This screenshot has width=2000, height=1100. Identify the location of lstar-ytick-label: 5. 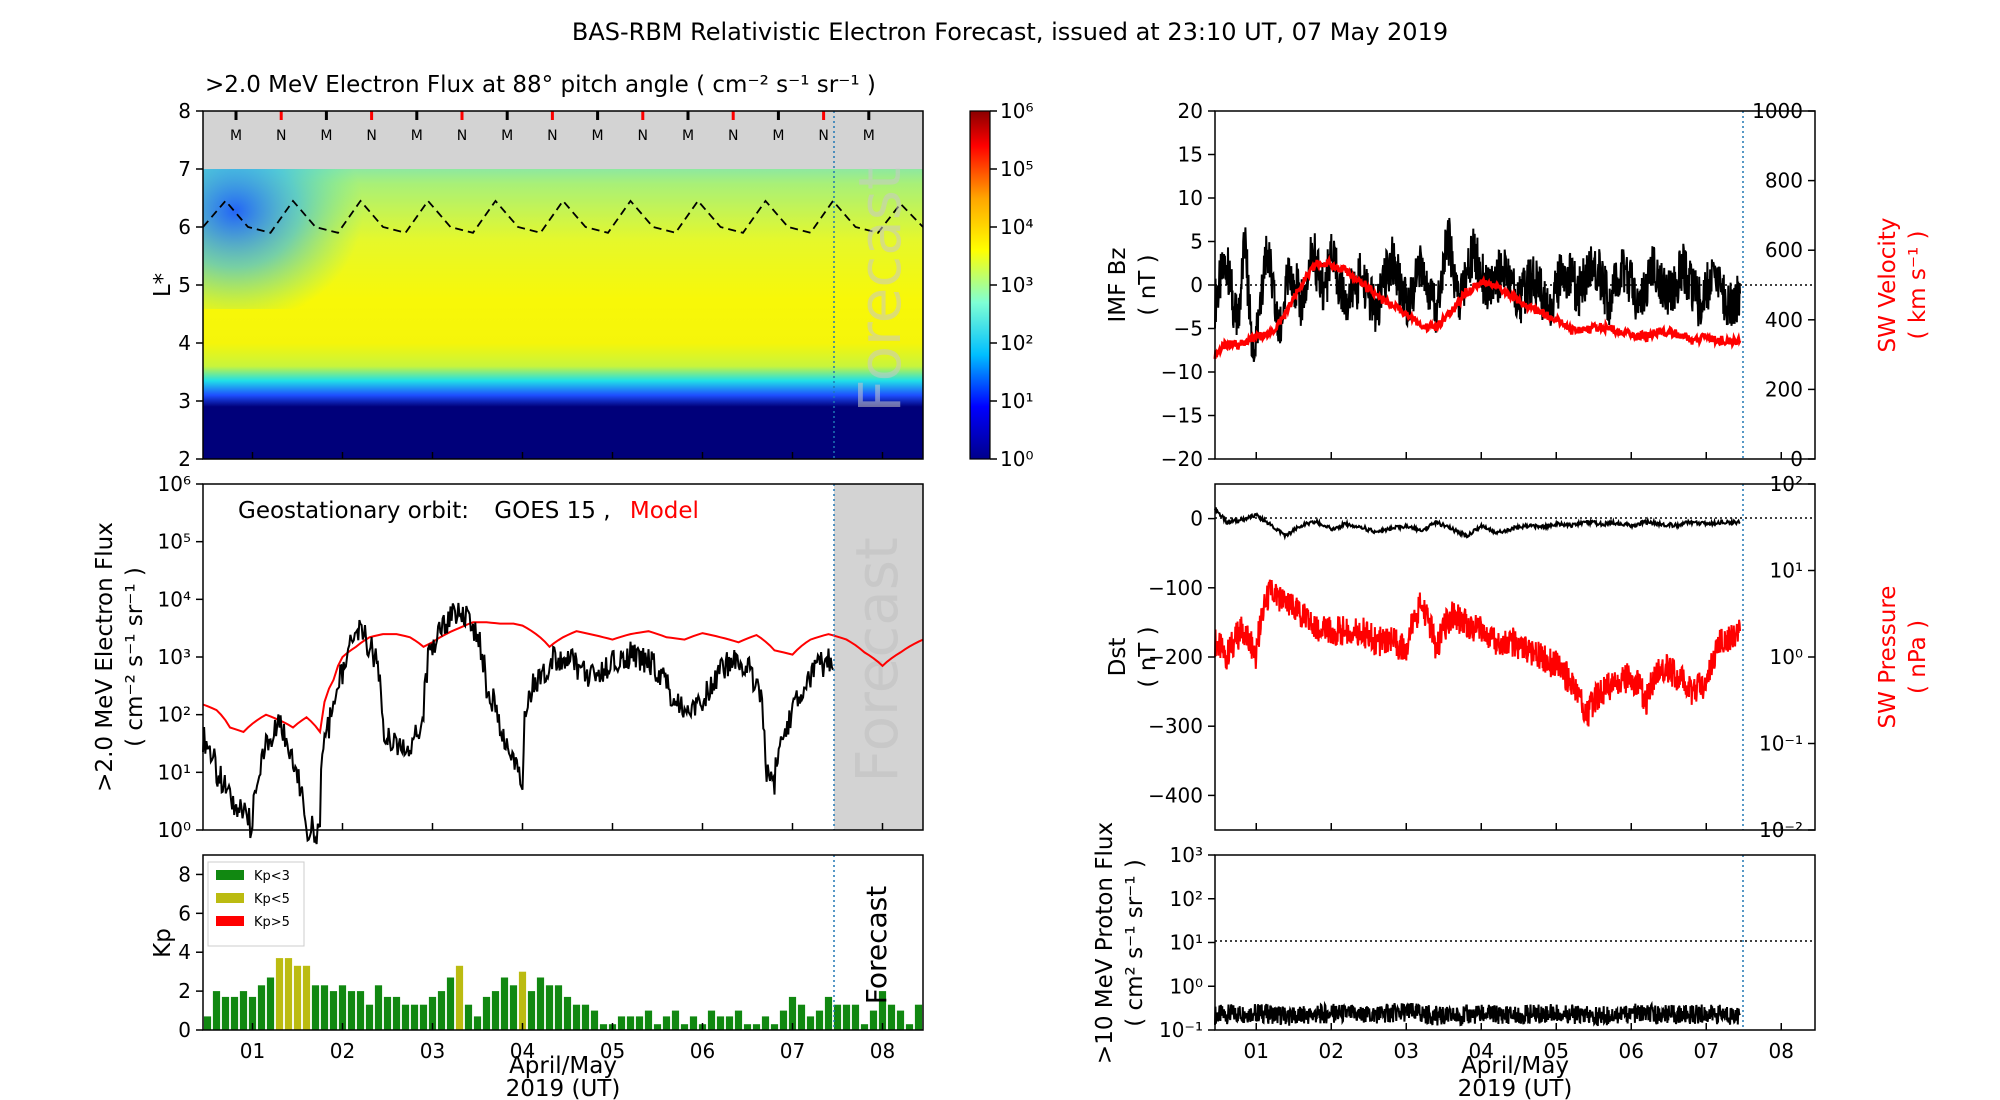
(184, 285).